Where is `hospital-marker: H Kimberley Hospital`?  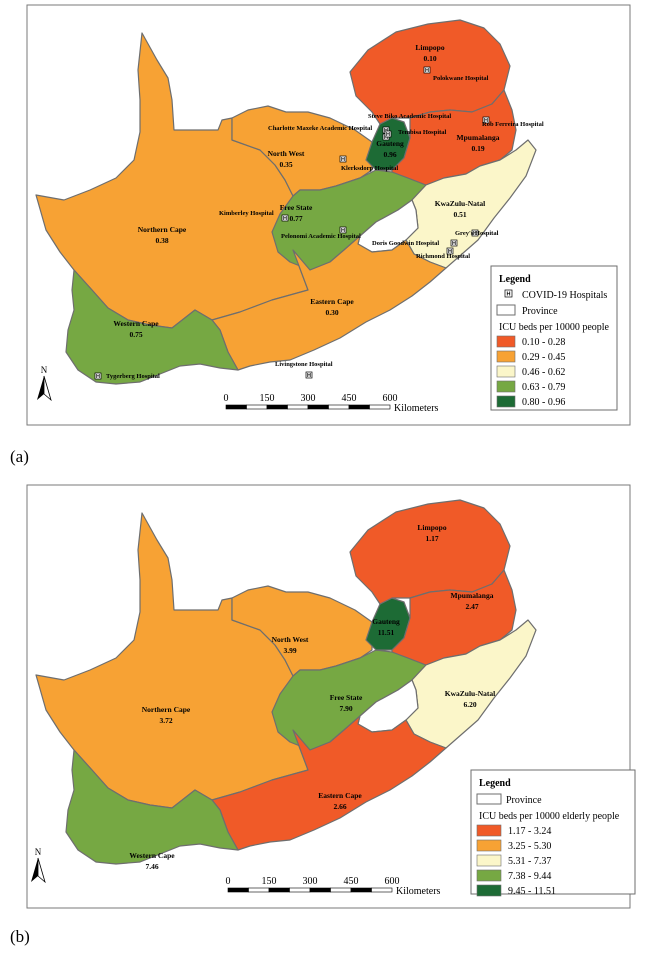
hospital-marker: H Kimberley Hospital is located at coordinates (254, 216).